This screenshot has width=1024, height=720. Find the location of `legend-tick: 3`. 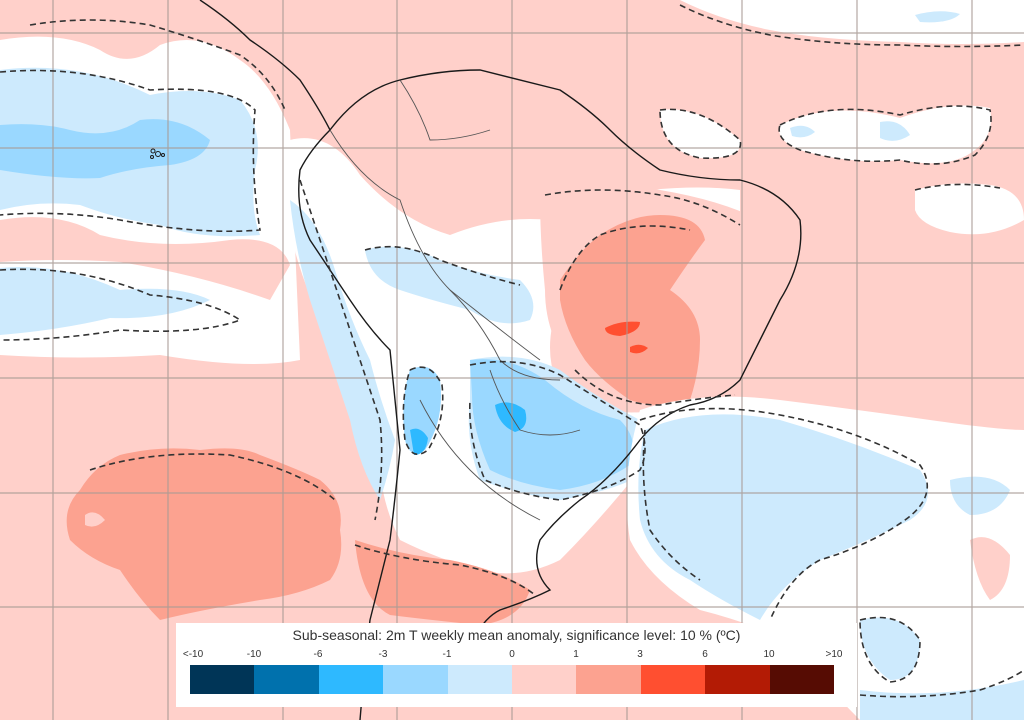

legend-tick: 3 is located at coordinates (640, 654).